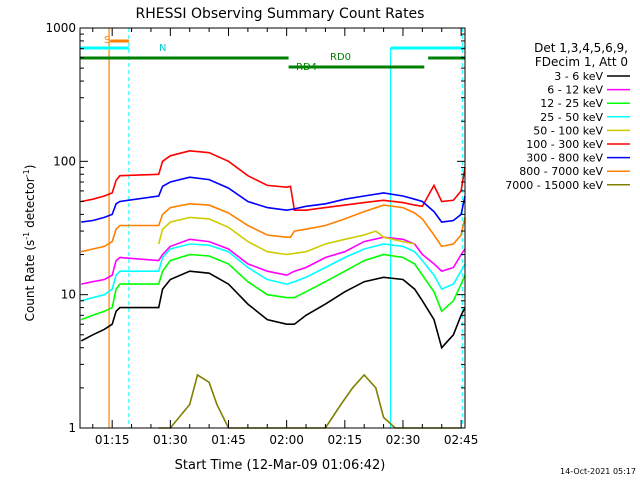 This screenshot has width=640, height=480. Describe the element at coordinates (29, 243) in the screenshot. I see `y-axis-label: Count Rate (s-1 detector-1)` at that location.